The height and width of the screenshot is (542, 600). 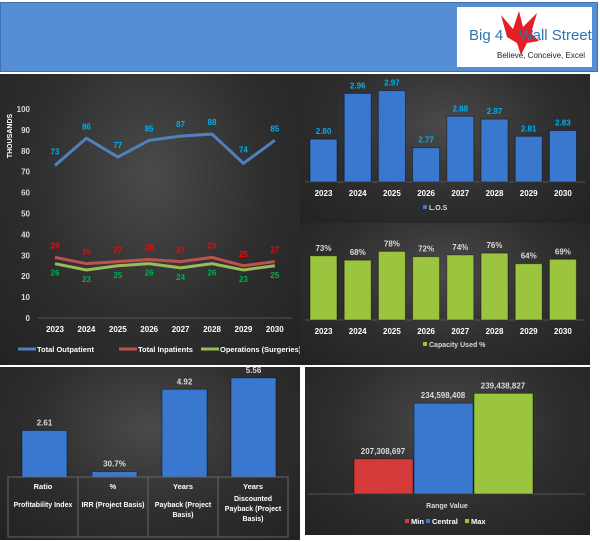 I want to click on eagle-logo-icon, so click(x=520, y=33).